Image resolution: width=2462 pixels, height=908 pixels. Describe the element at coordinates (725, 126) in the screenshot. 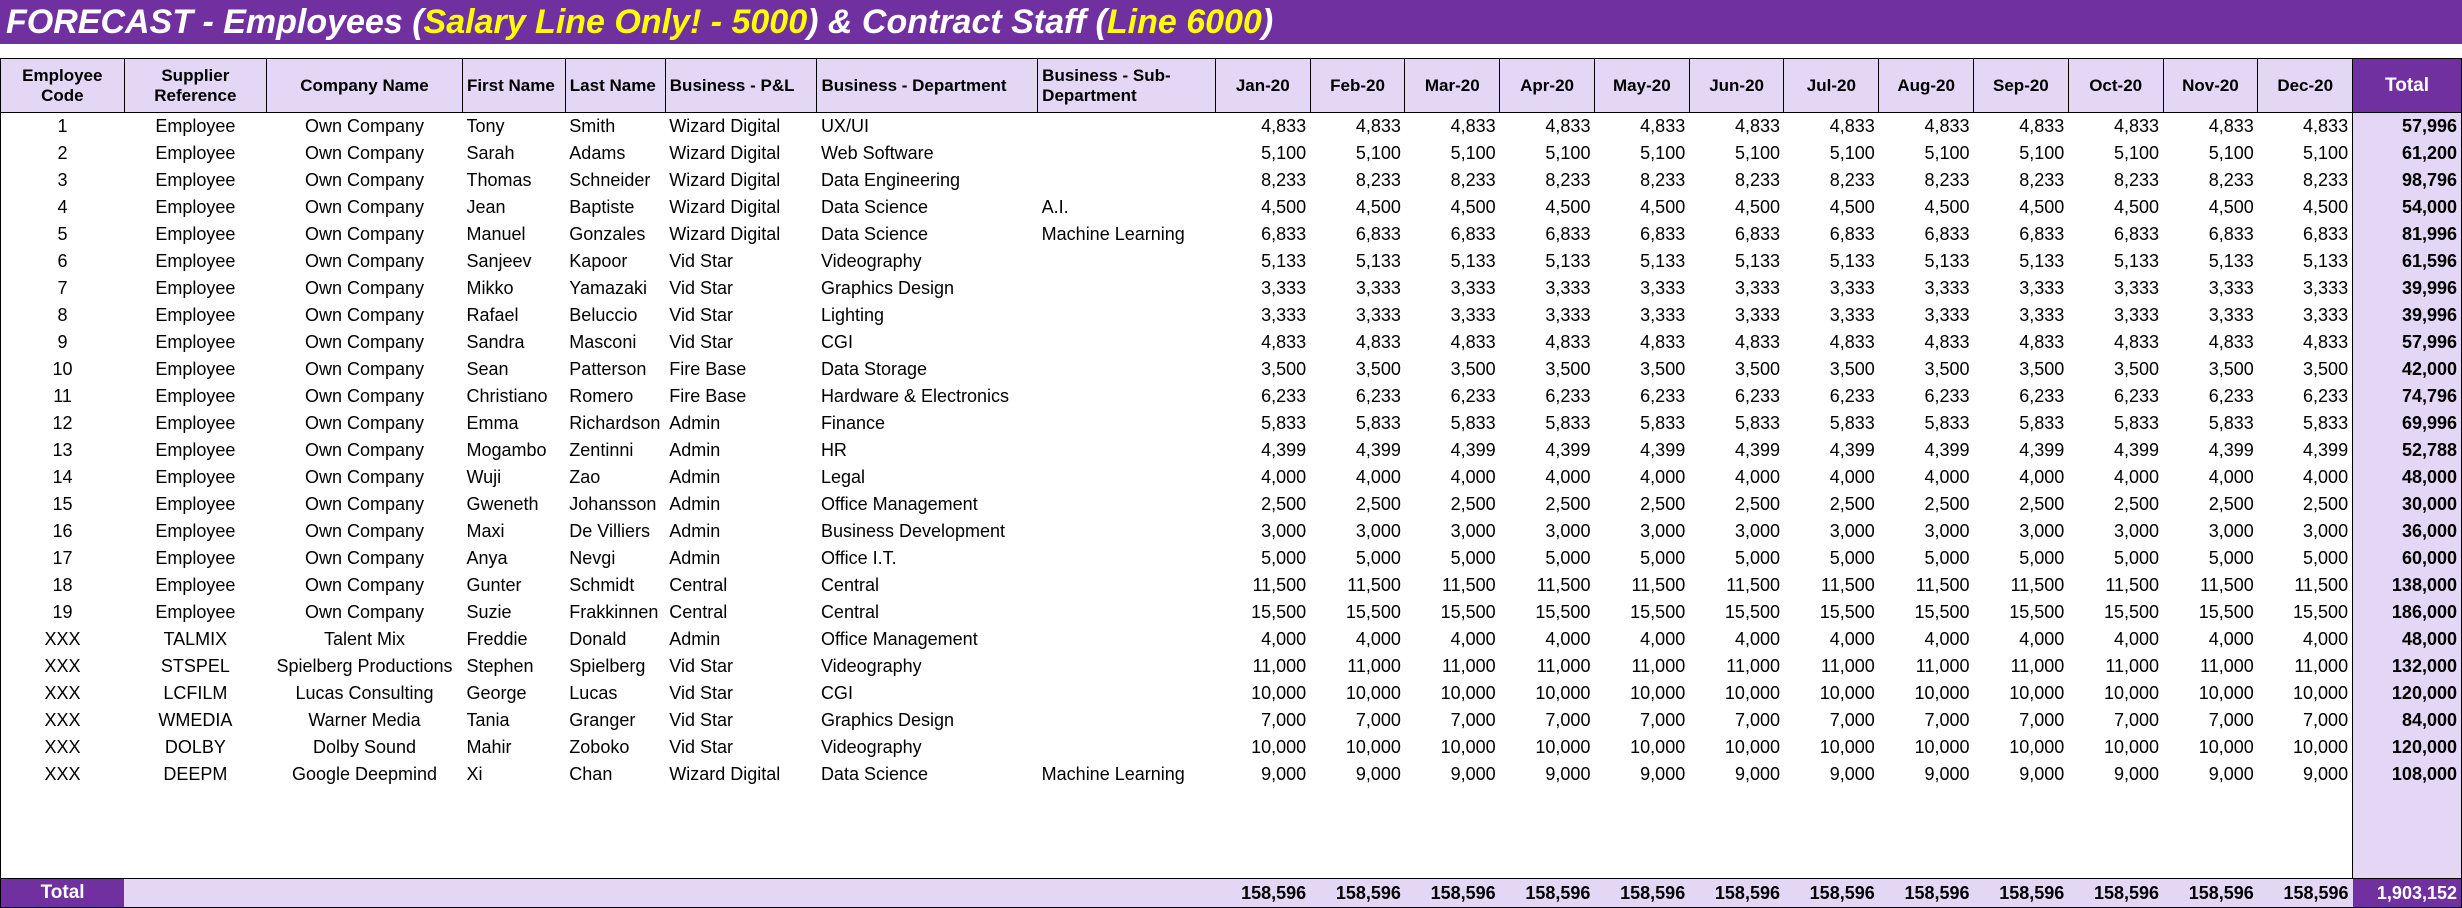

I see `business-pl-cell: Wizard Digital` at that location.